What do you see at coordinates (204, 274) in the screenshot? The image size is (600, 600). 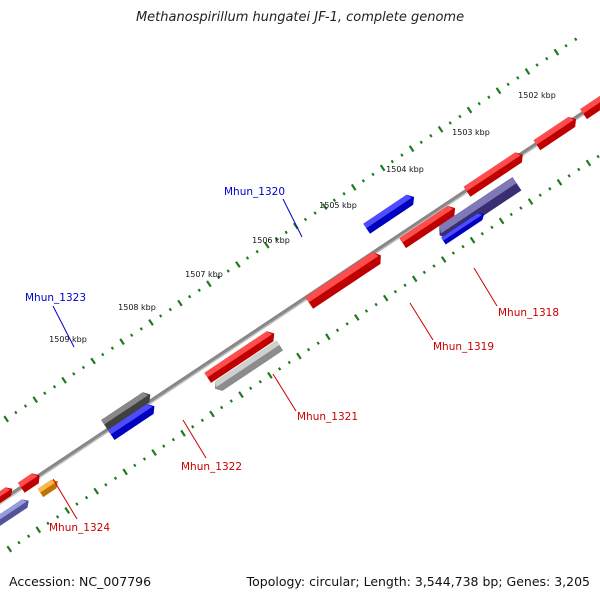 I see `tick-label-1507: 1507 kbp` at bounding box center [204, 274].